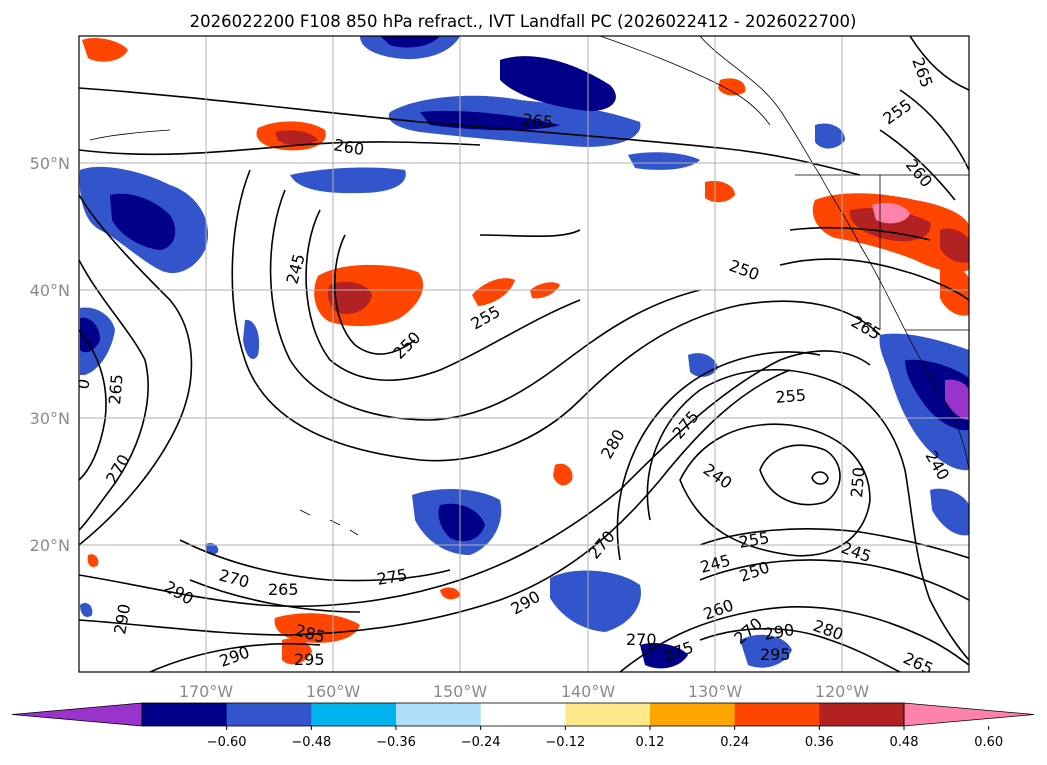 The image size is (1047, 765). What do you see at coordinates (565, 742) in the screenshot?
I see `colorbar-tick-label: −0.12` at bounding box center [565, 742].